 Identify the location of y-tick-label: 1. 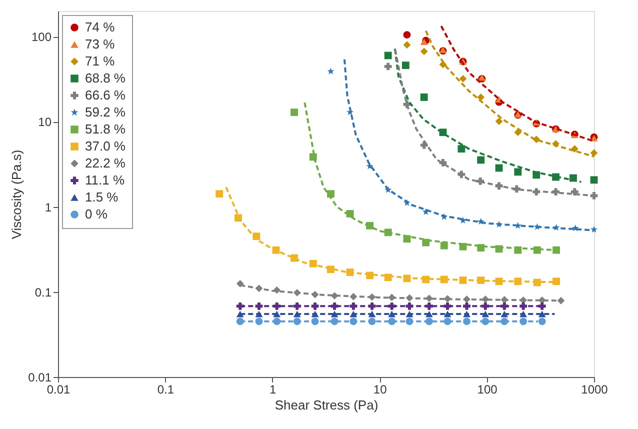
(48, 207).